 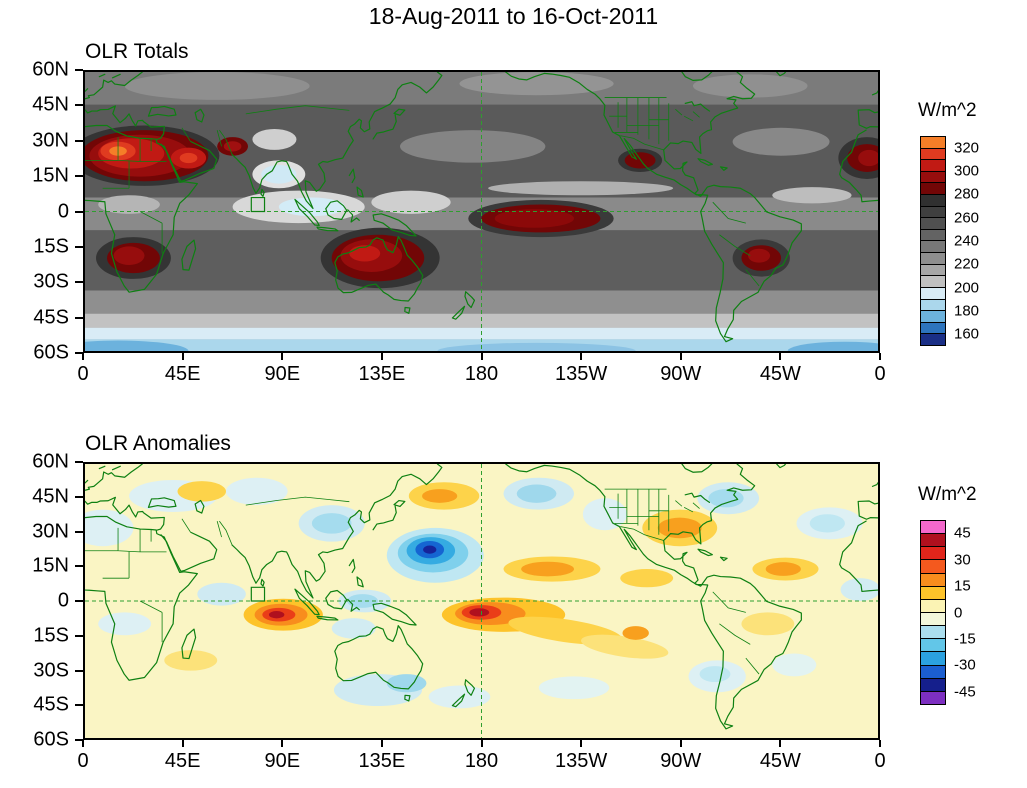 I want to click on colorbar-totals: W/m^2 320 300 280 260 240 220 200 180 160, so click(x=968, y=223).